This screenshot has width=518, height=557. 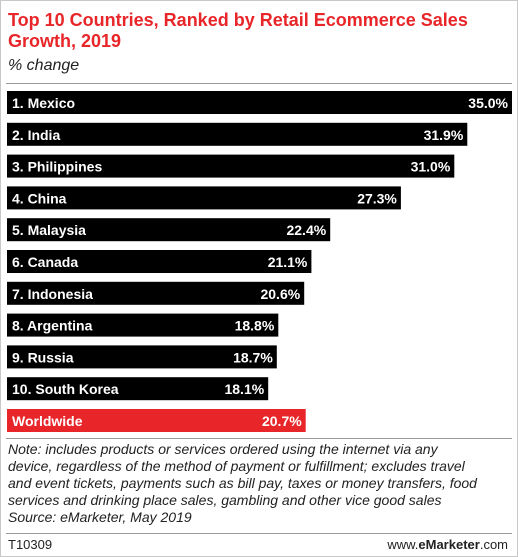 I want to click on bar-group: 3. Philippines 31.0%, so click(x=231, y=166).